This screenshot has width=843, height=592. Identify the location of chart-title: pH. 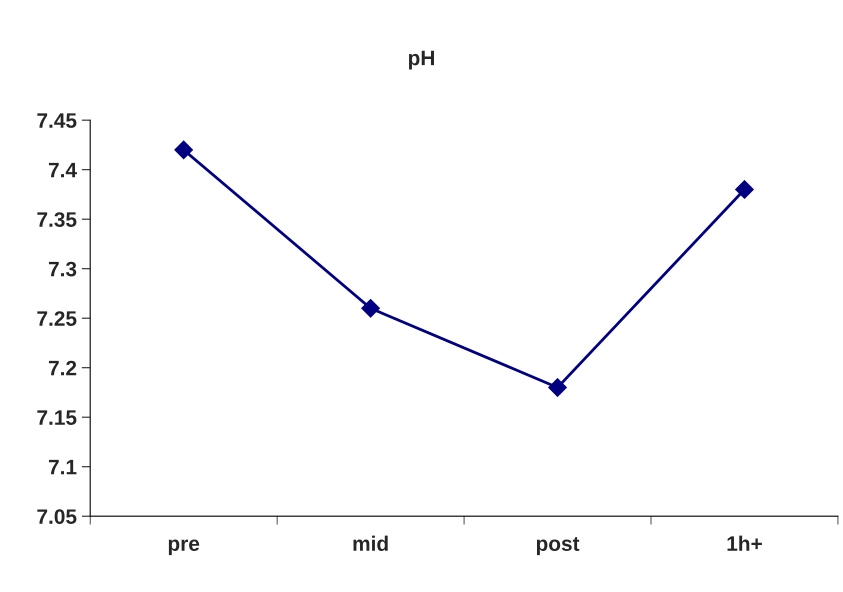
(421, 60).